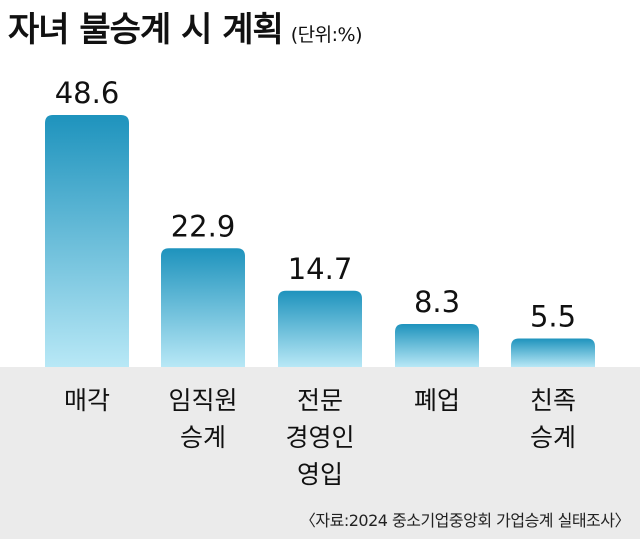  I want to click on category-label-1-line-1: 매각, so click(87, 400).